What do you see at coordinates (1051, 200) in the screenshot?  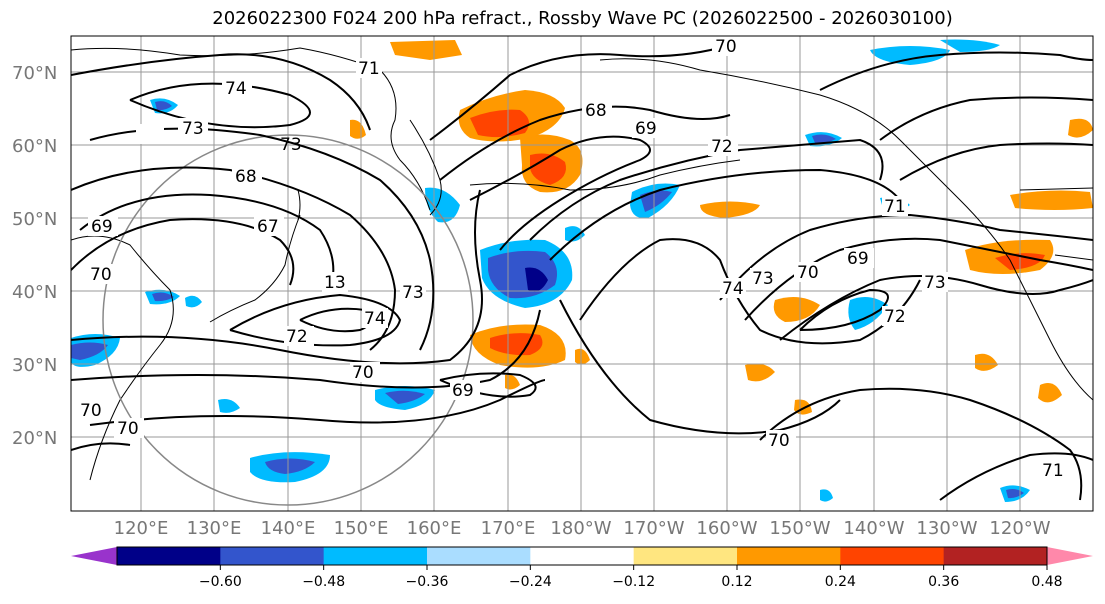 I see `patch-nw-america-orange` at bounding box center [1051, 200].